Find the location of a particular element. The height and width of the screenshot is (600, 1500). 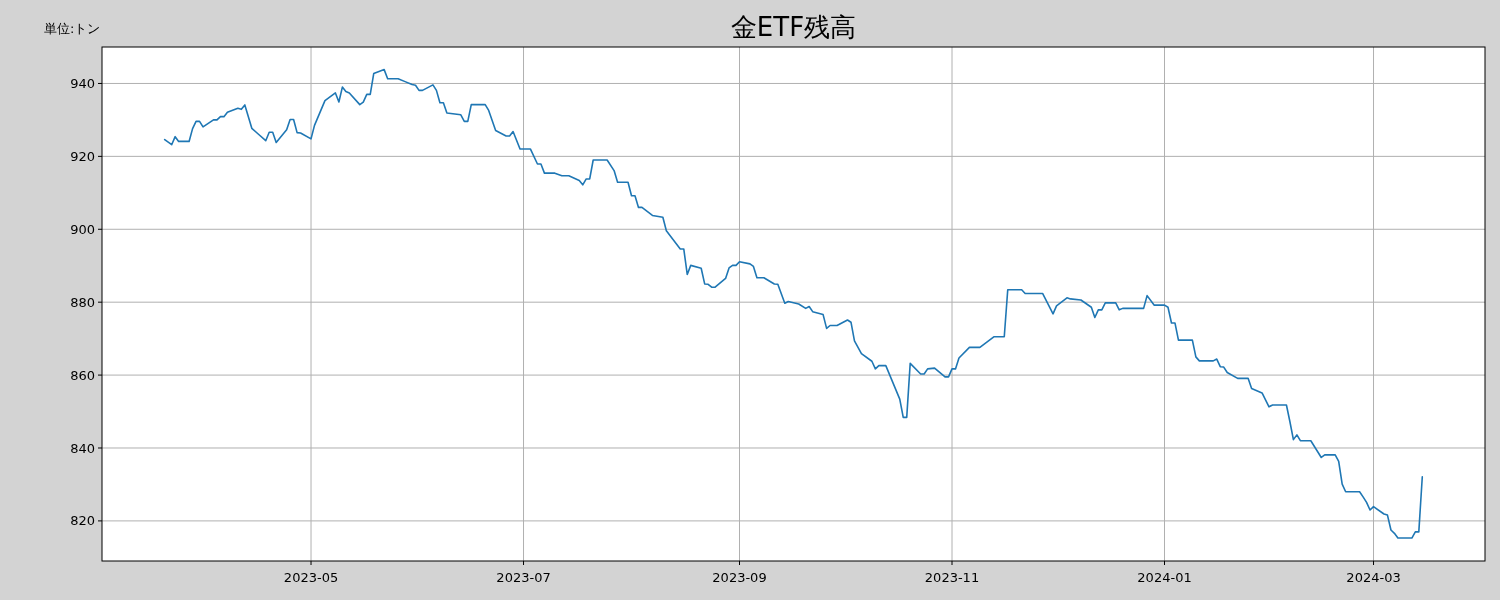

y-tick-label: 840 is located at coordinates (82, 448).